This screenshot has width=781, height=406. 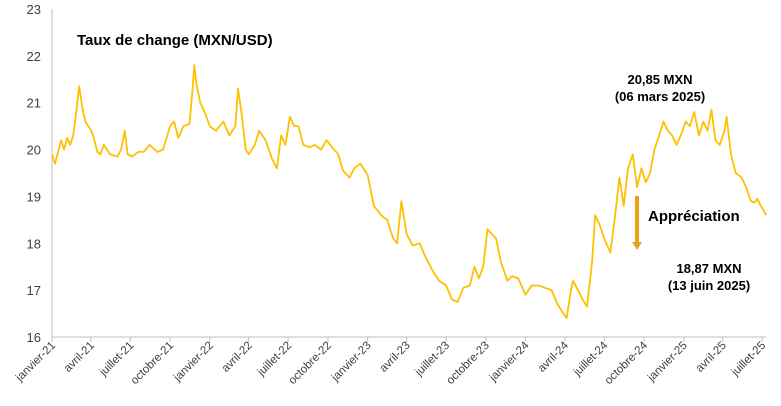 I want to click on y-tick-label: 19, so click(x=34, y=196).